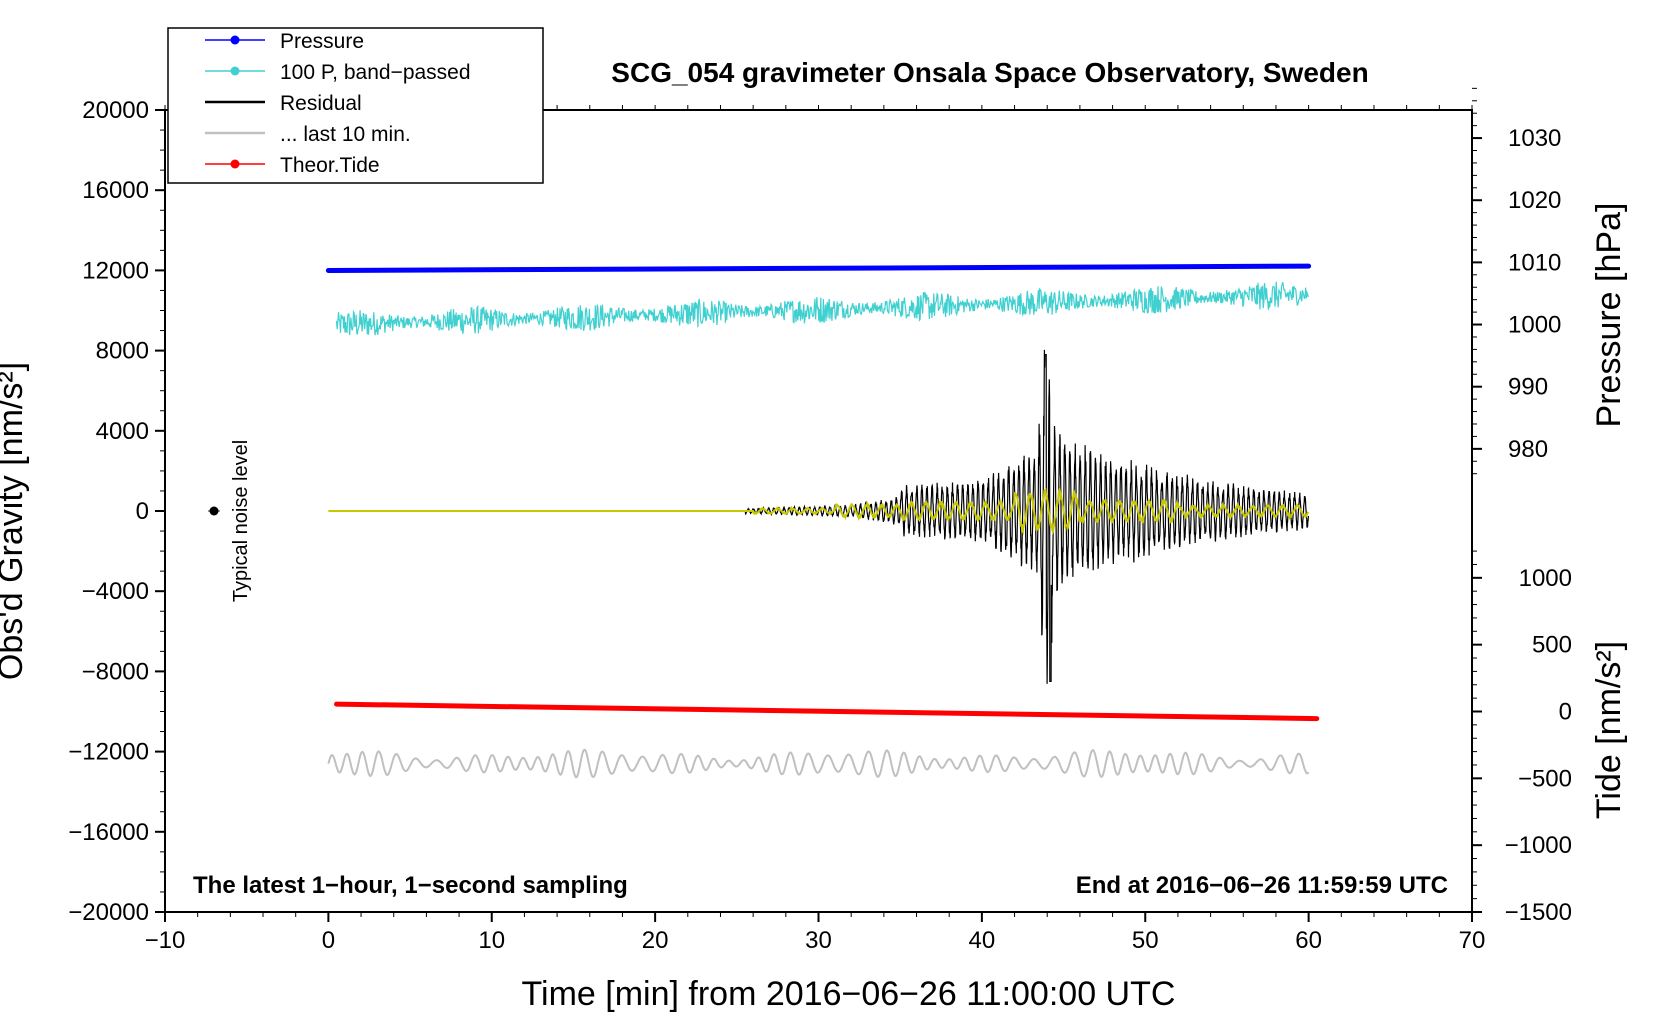 The width and height of the screenshot is (1660, 1020). Describe the element at coordinates (849, 994) in the screenshot. I see `x-axis-title: Time [min] from 2016−06−26 11:00:00 UTC` at that location.